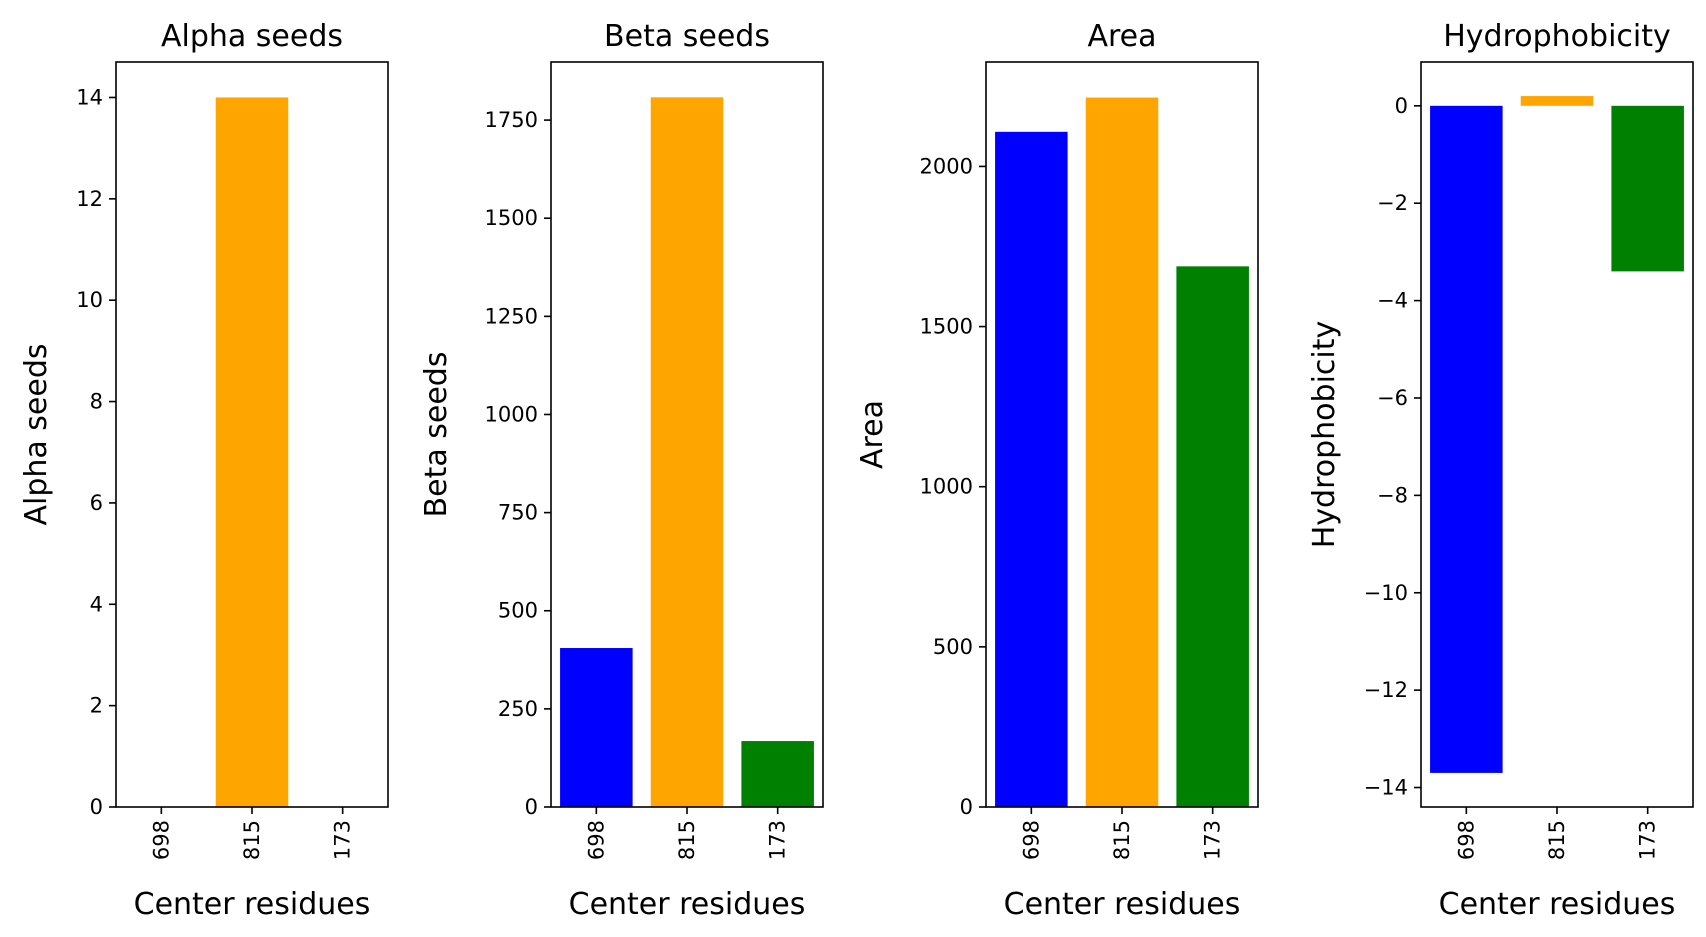  Describe the element at coordinates (1324, 435) in the screenshot. I see `y-axis-label: Hydrophobicity` at that location.